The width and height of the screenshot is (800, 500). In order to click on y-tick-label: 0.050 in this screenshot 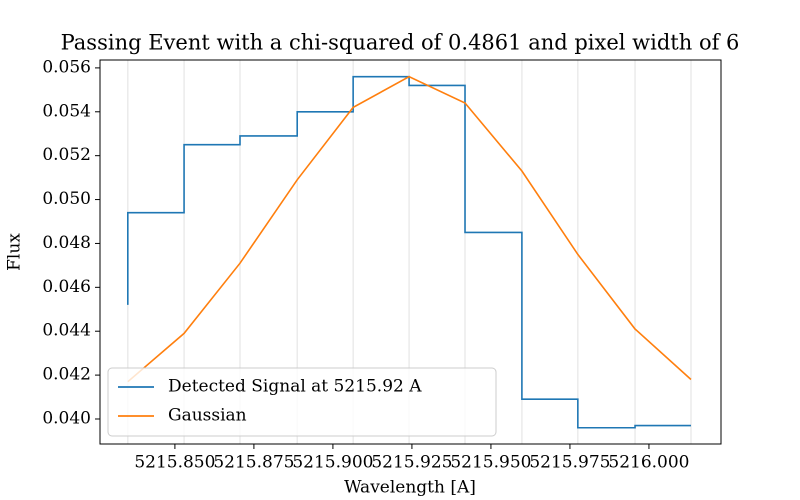, I will do `click(66, 199)`.